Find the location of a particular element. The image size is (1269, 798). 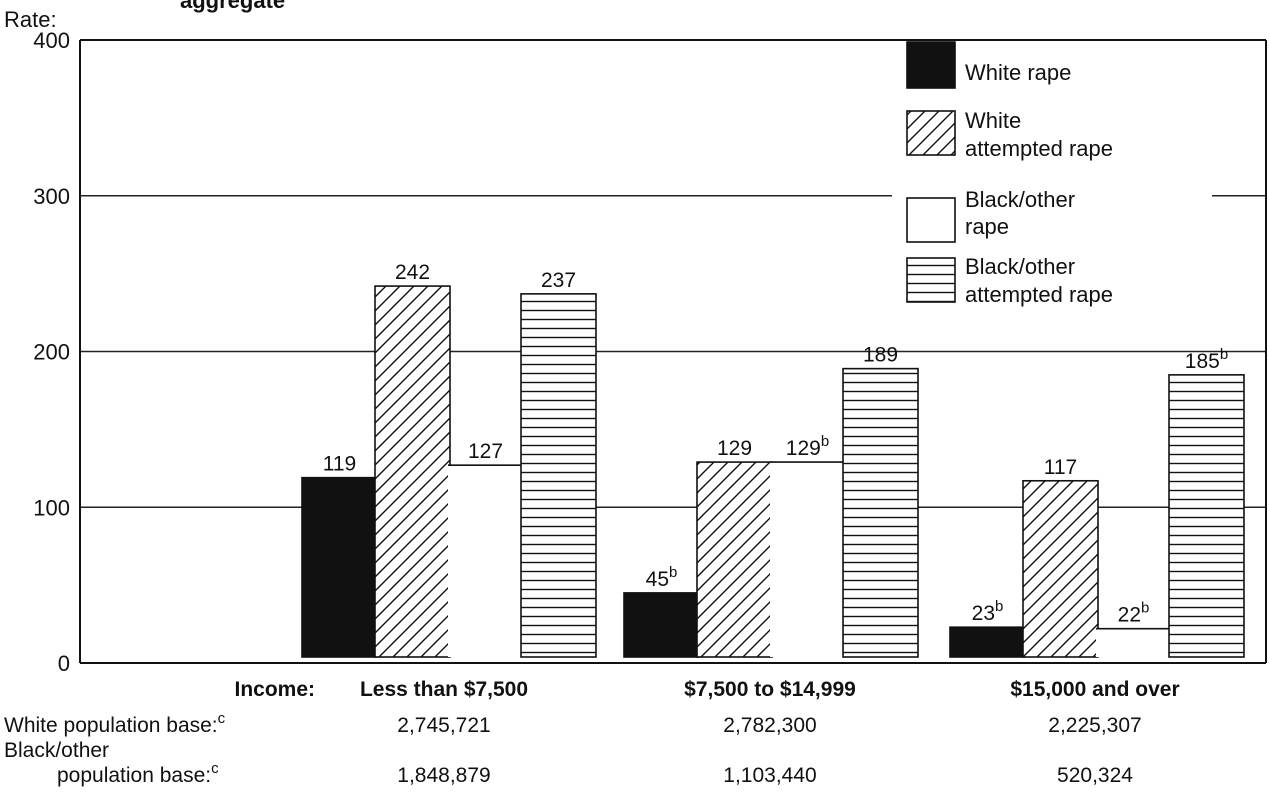

white-population-base-value: 2,225,307 is located at coordinates (1094, 725).